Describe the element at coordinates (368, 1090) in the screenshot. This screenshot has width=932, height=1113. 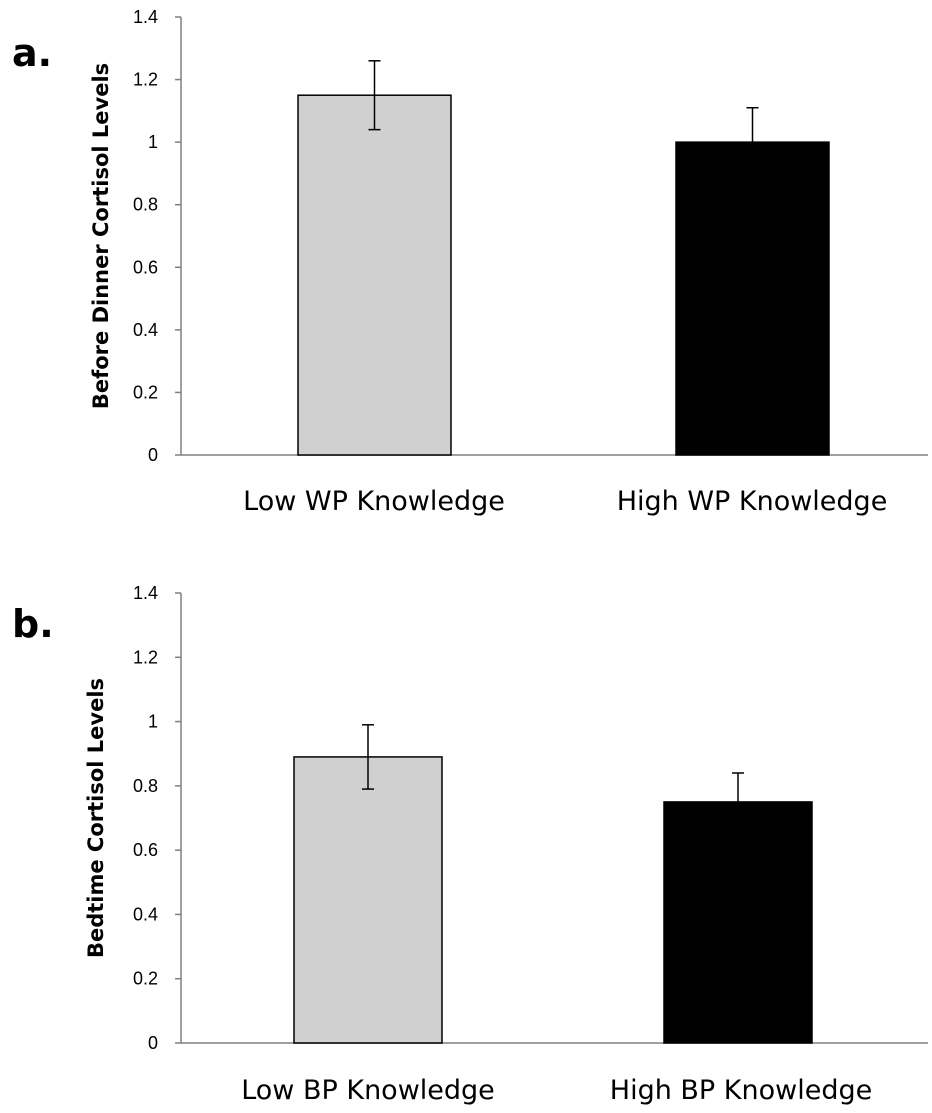
I see `x-category-label: Low BP Knowledge` at that location.